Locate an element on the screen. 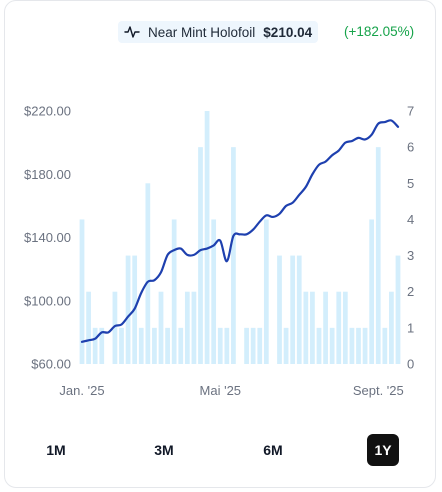  legend-label: Near Mint Holofoil is located at coordinates (202, 32).